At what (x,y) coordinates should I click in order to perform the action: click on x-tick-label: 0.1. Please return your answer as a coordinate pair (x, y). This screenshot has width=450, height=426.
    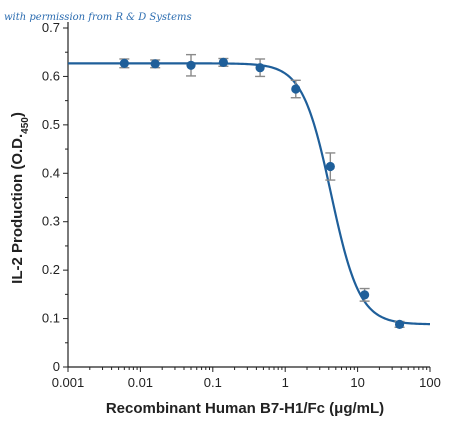
    Looking at the image, I should click on (213, 382).